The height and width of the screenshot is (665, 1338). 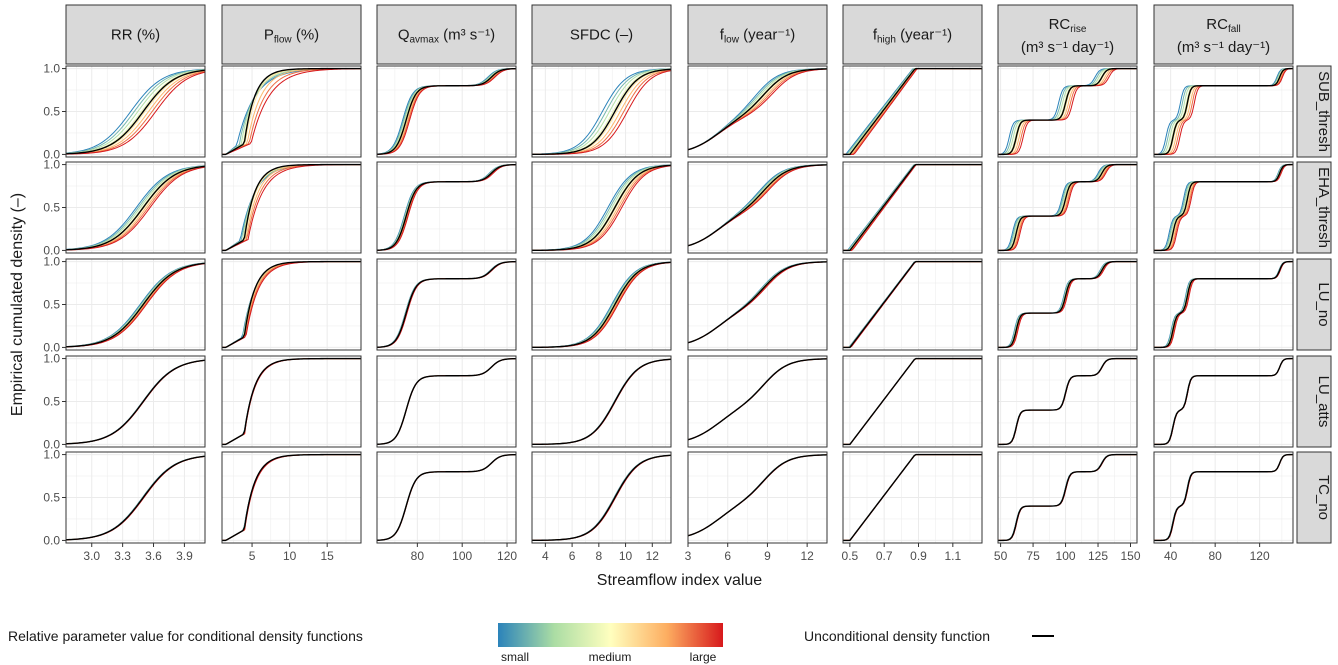 I want to click on y-axis-title: Empirical cumulated density (–), so click(x=17, y=304).